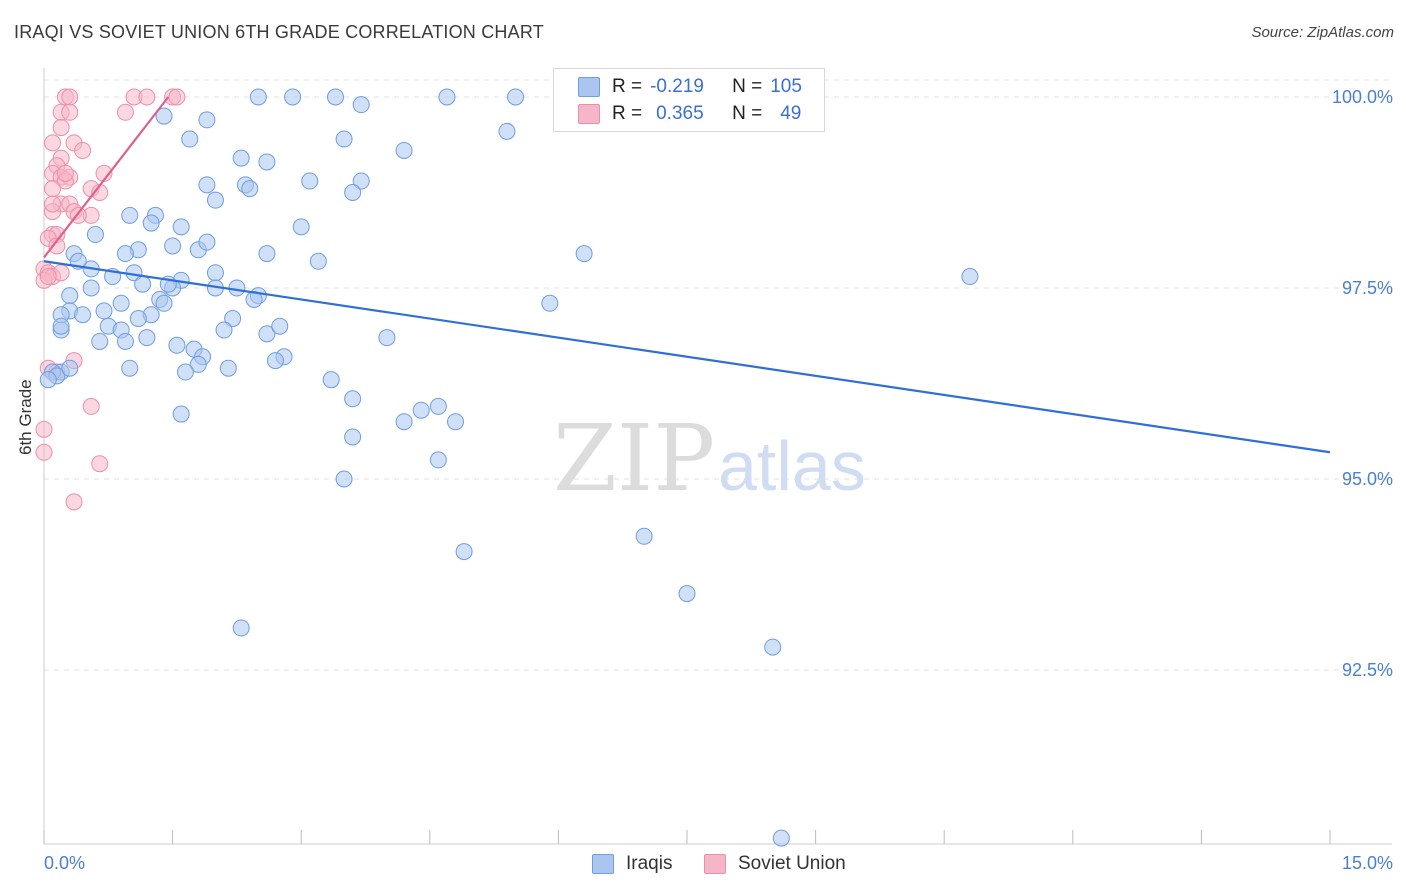 This screenshot has height=892, width=1406. I want to click on legend-row-soviet: R = 0.365 N = 49, so click(689, 114).